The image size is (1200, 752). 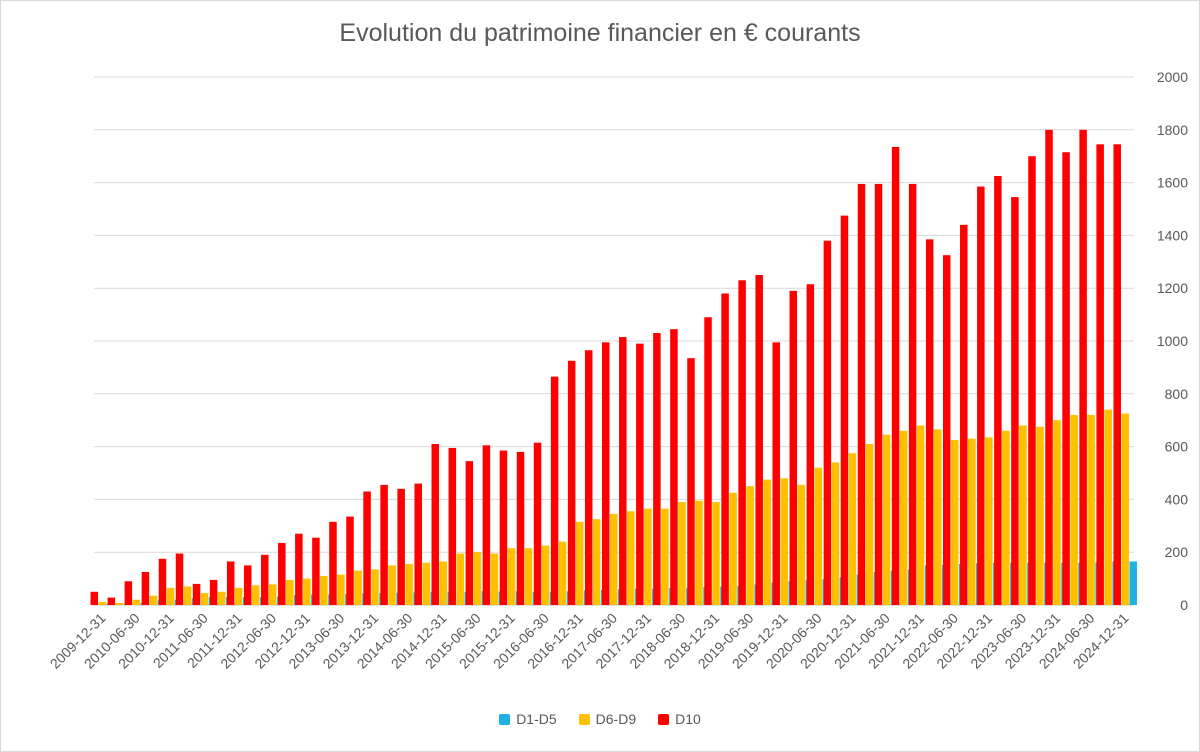 I want to click on legend-item: D1-D5, so click(x=528, y=719).